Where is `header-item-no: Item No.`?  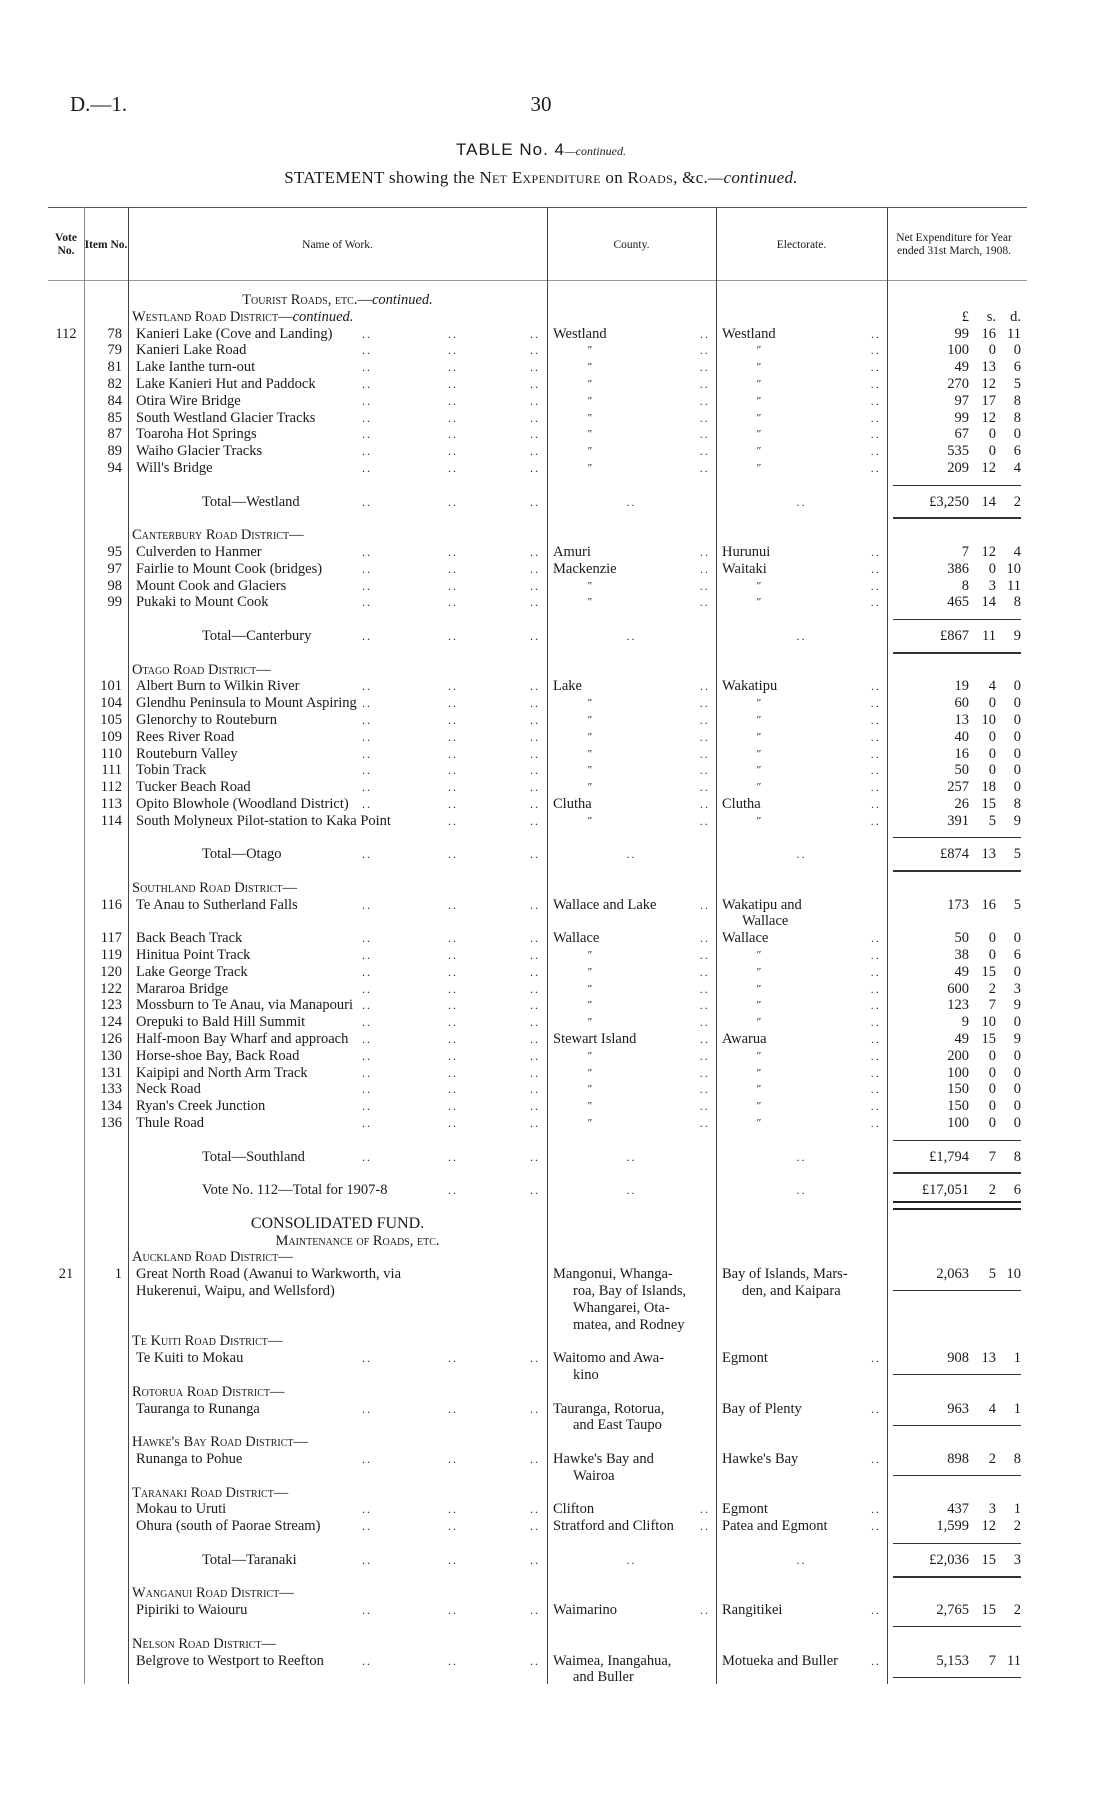
header-item-no: Item No. is located at coordinates (106, 244).